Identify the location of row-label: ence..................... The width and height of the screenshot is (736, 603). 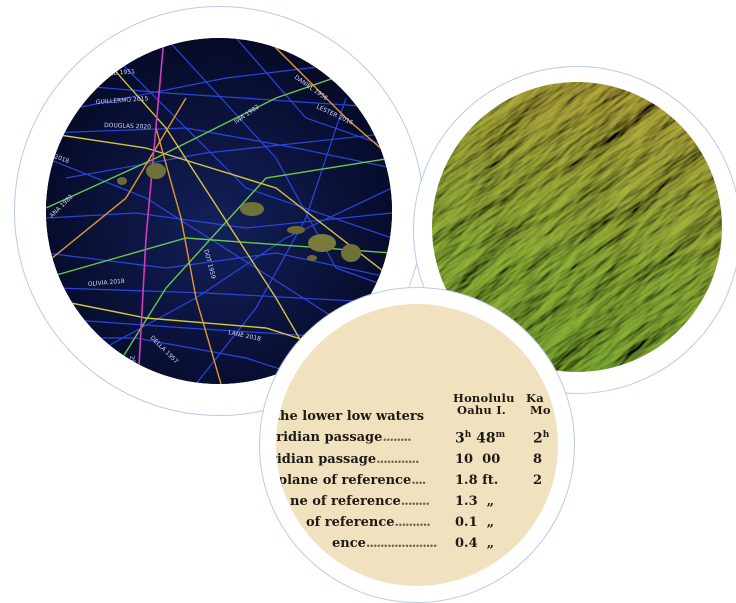
(384, 543).